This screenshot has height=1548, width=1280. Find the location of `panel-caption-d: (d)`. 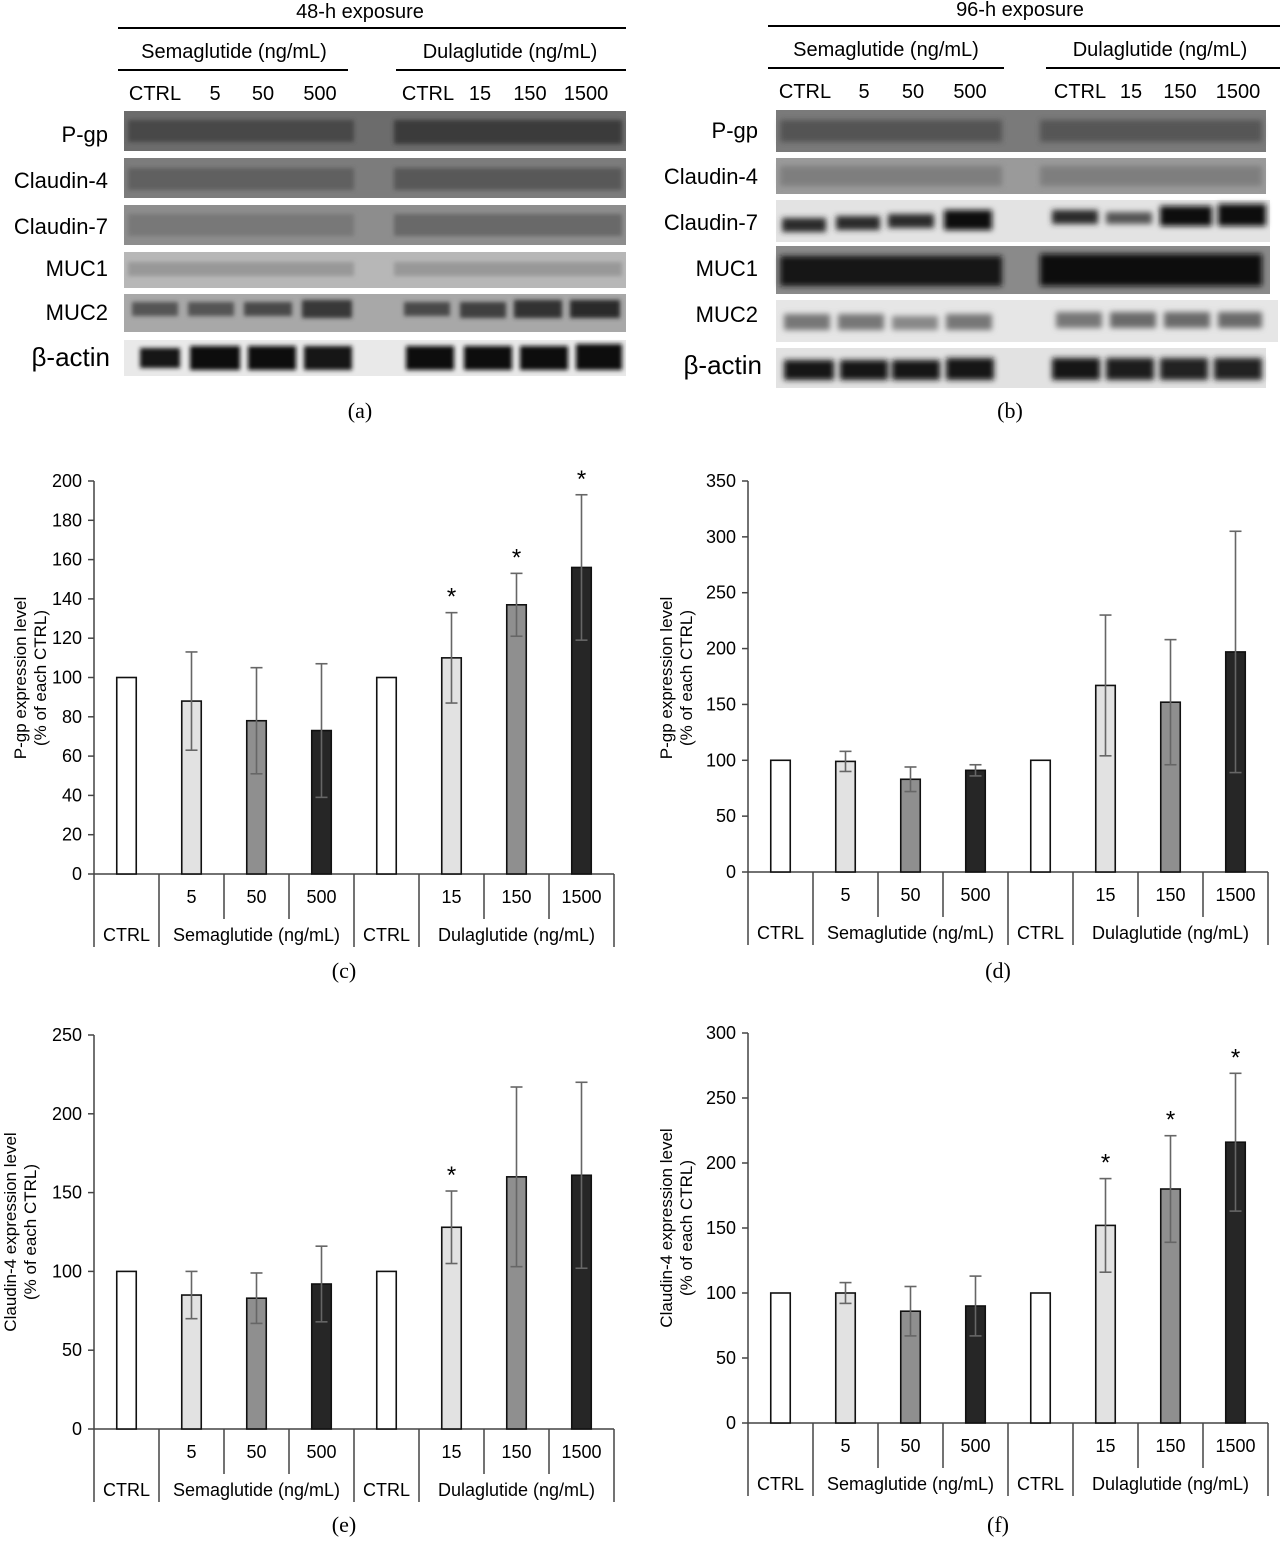

panel-caption-d: (d) is located at coordinates (998, 970).